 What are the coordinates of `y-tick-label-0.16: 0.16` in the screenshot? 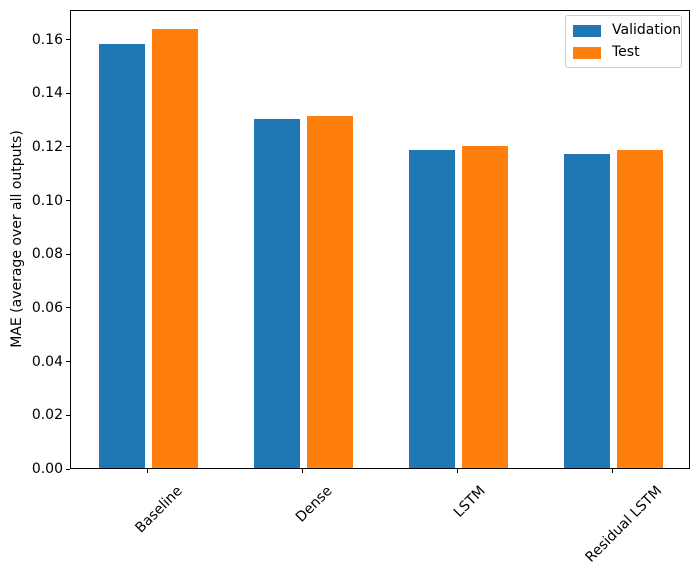 It's located at (47, 39).